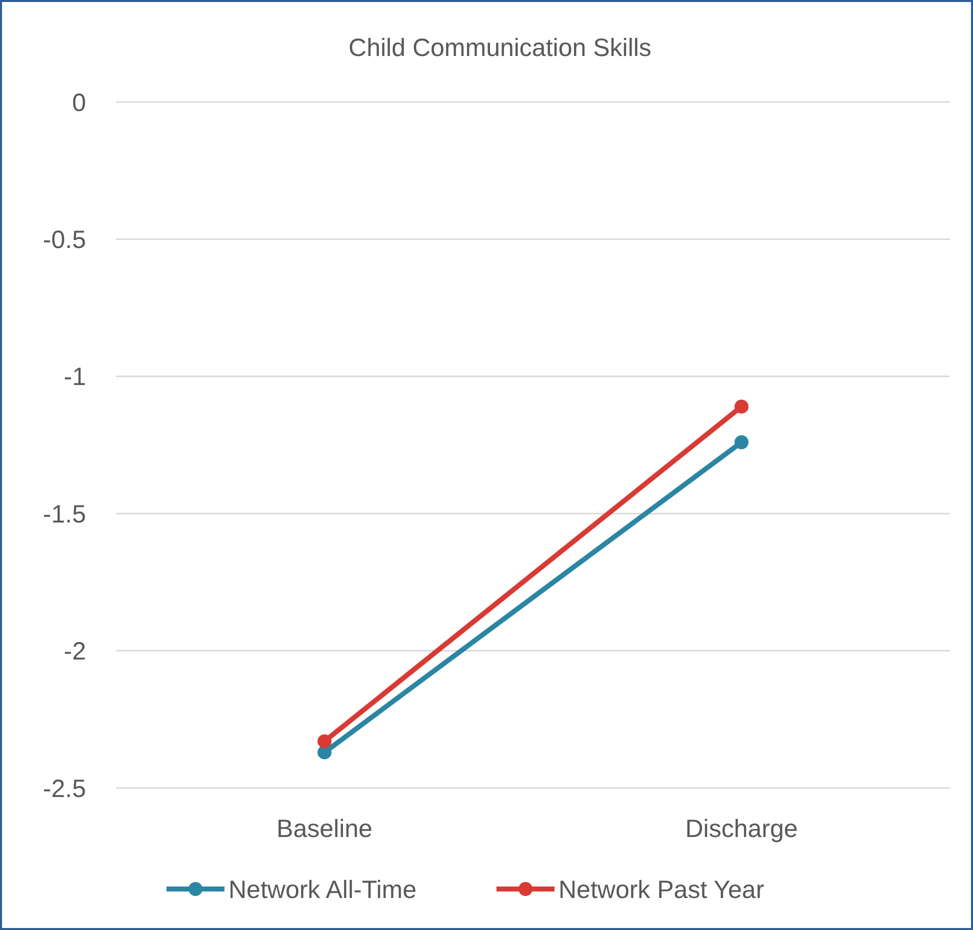 The height and width of the screenshot is (930, 973). What do you see at coordinates (64, 788) in the screenshot?
I see `y-tick-label: -2.5` at bounding box center [64, 788].